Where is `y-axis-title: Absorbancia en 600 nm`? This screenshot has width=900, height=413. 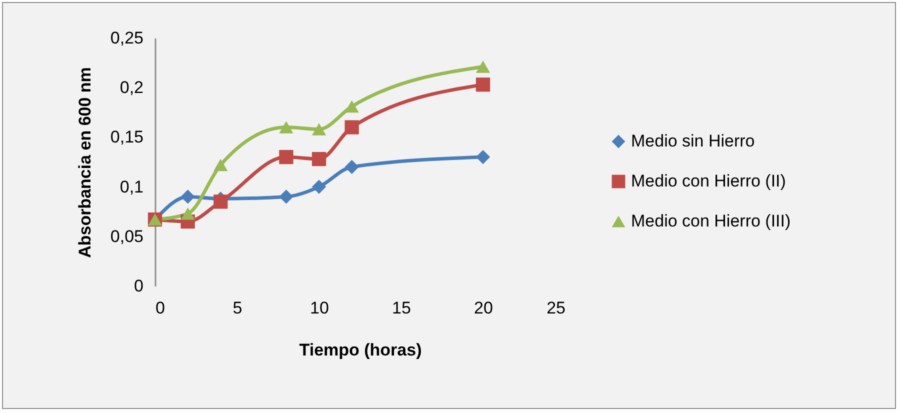
y-axis-title: Absorbancia en 600 nm is located at coordinates (84, 162).